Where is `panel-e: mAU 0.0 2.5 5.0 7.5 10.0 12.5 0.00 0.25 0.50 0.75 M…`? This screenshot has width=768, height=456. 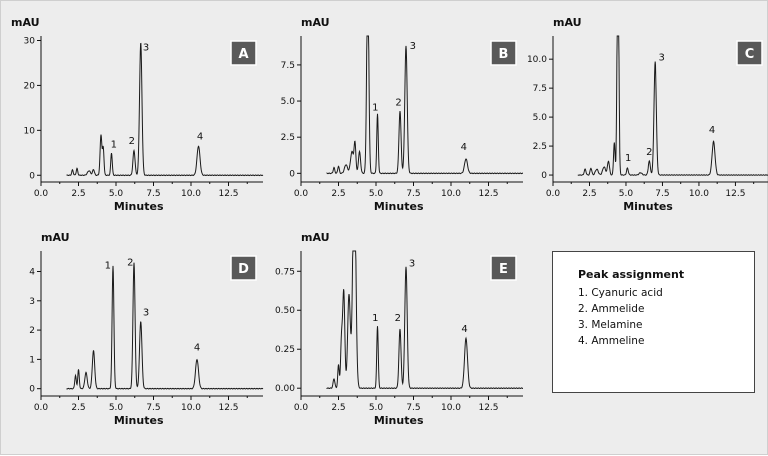
panel-e: mAU 0.0 2.5 5.0 7.5 10.0 12.5 0.00 0.25 0.50 0.75 M… is located at coordinates (399, 329).